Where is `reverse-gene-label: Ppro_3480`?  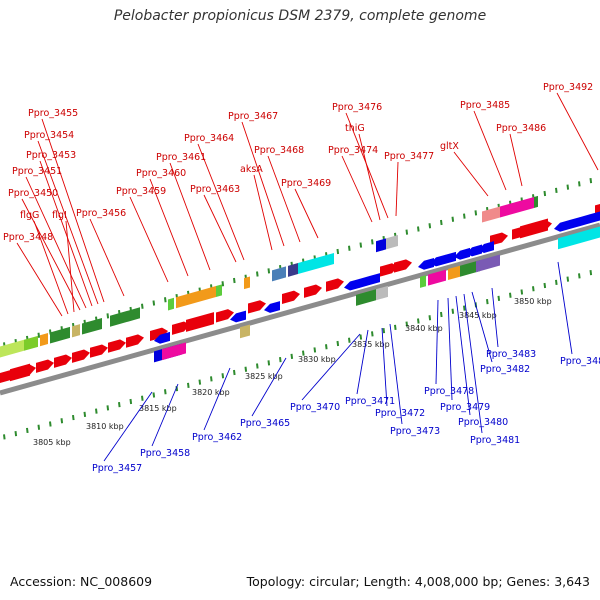 reverse-gene-label: Ppro_3480 is located at coordinates (483, 422).